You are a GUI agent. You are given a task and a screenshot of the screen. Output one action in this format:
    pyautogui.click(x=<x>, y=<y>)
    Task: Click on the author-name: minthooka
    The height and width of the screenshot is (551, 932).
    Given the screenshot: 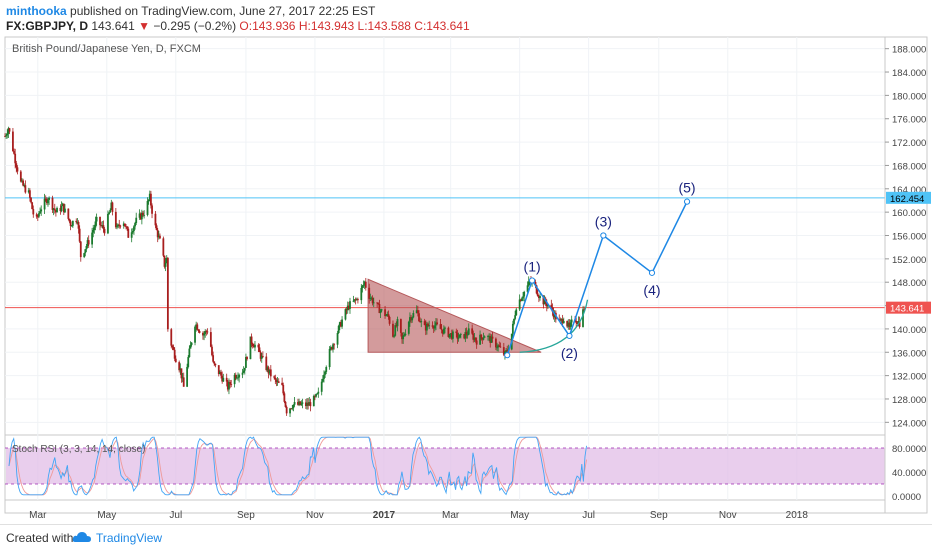 What is the action you would take?
    pyautogui.click(x=36, y=11)
    